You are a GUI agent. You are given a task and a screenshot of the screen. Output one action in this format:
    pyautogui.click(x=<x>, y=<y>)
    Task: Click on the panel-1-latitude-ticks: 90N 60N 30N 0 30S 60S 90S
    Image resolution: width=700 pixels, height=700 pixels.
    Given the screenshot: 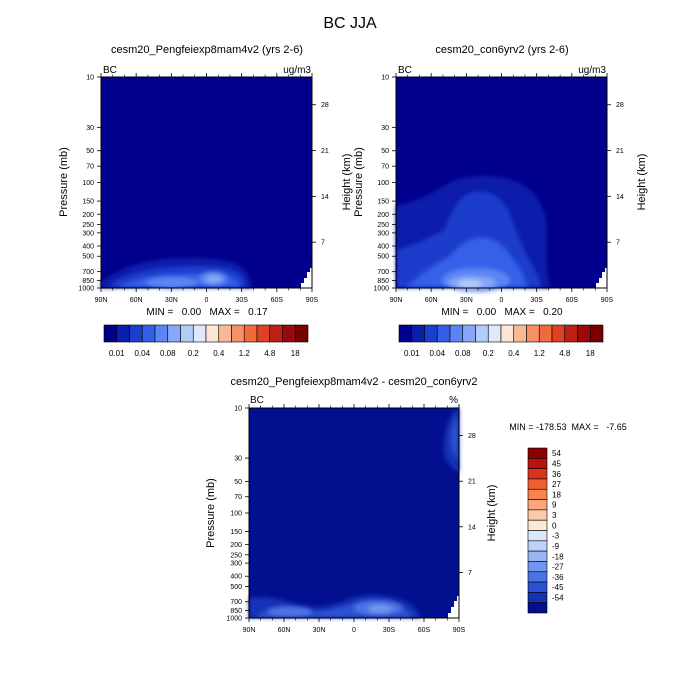 What is the action you would take?
    pyautogui.click(x=207, y=188)
    